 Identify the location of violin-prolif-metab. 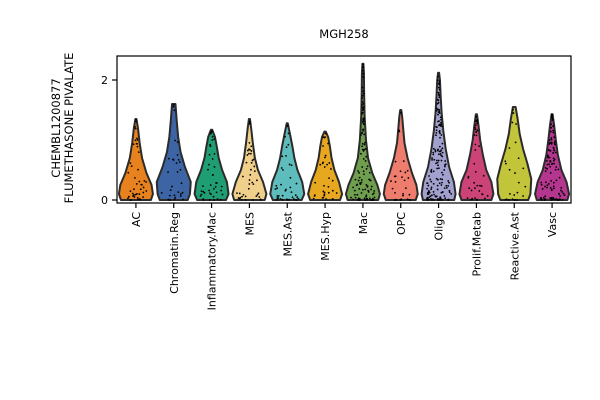
(476, 157).